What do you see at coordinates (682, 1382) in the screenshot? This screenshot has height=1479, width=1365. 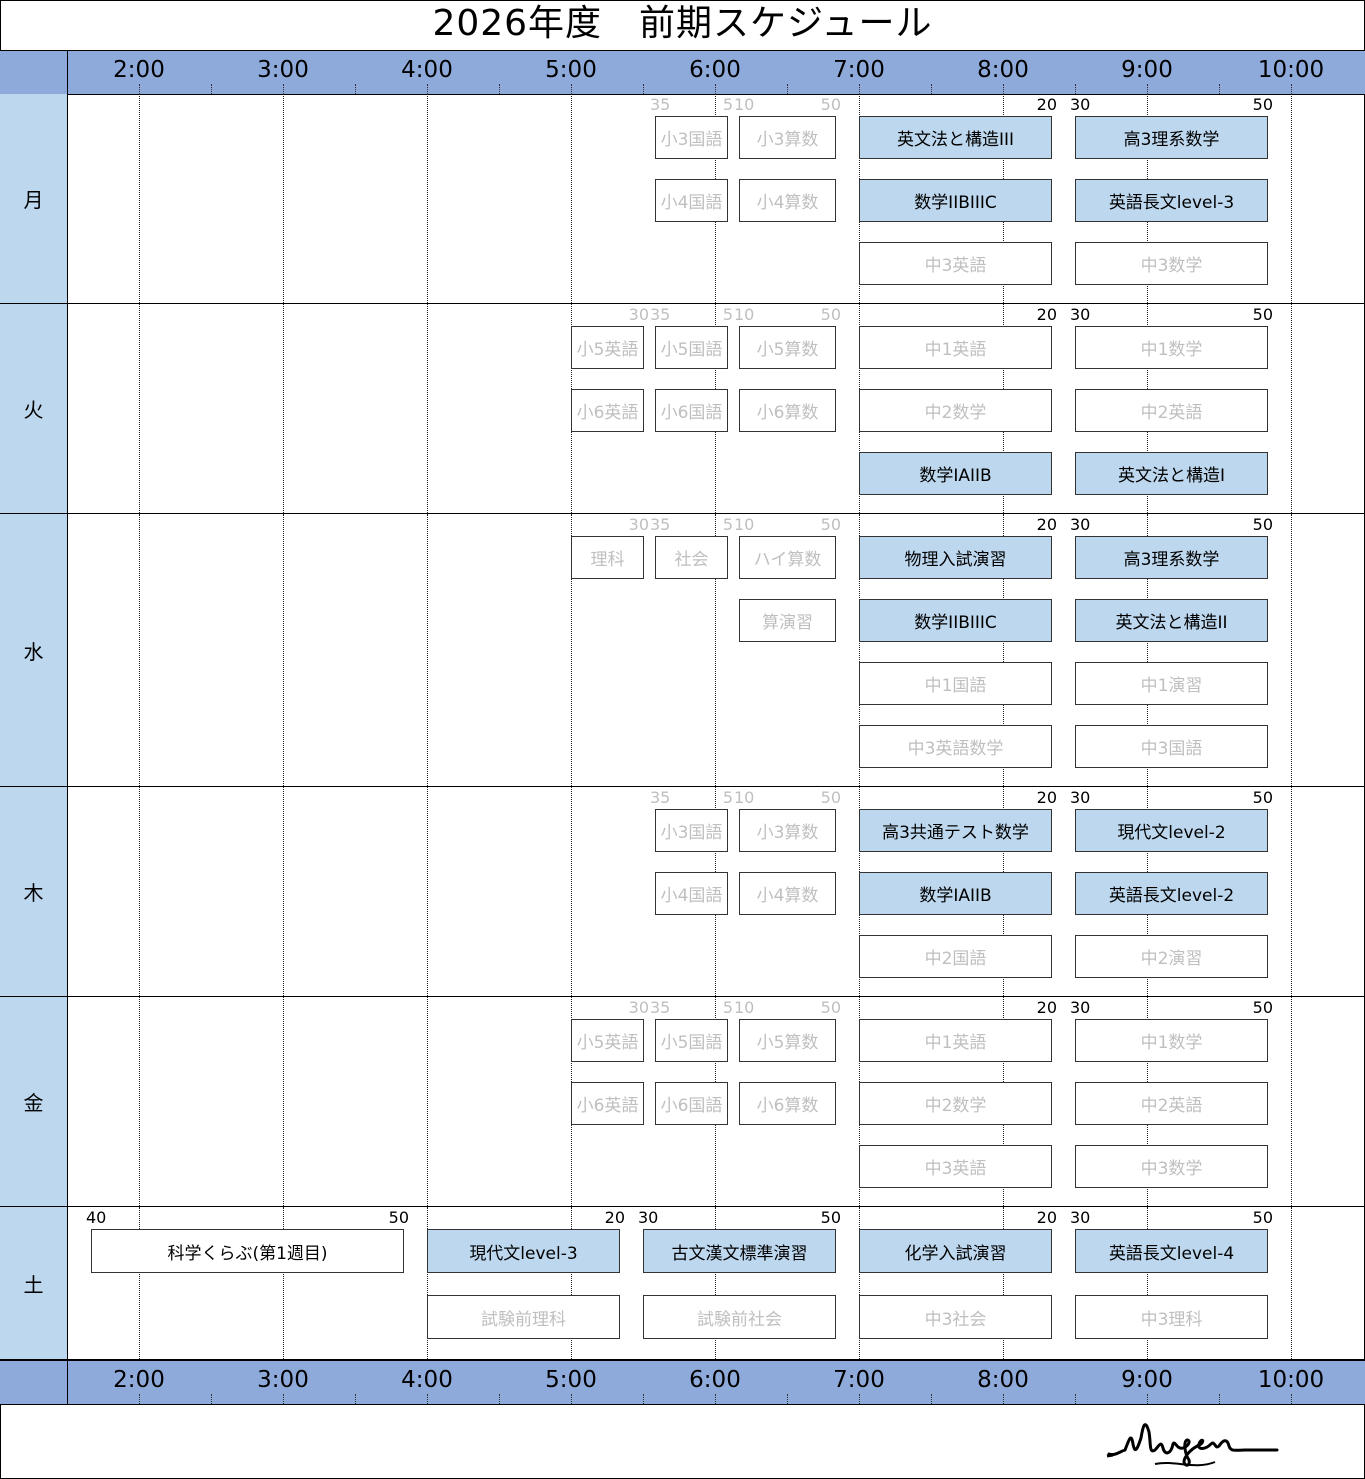 I see `time-header-bottom: 2:00 3:00 4:00 5:00 6:00 7:00 8:00 9:00 10:00` at bounding box center [682, 1382].